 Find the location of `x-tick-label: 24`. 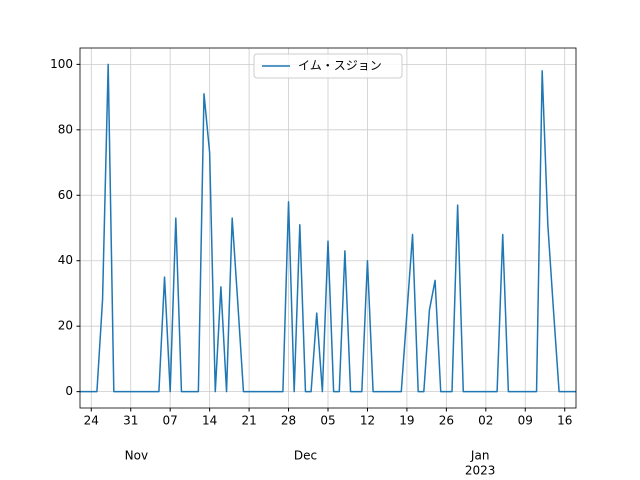

x-tick-label: 24 is located at coordinates (91, 421).